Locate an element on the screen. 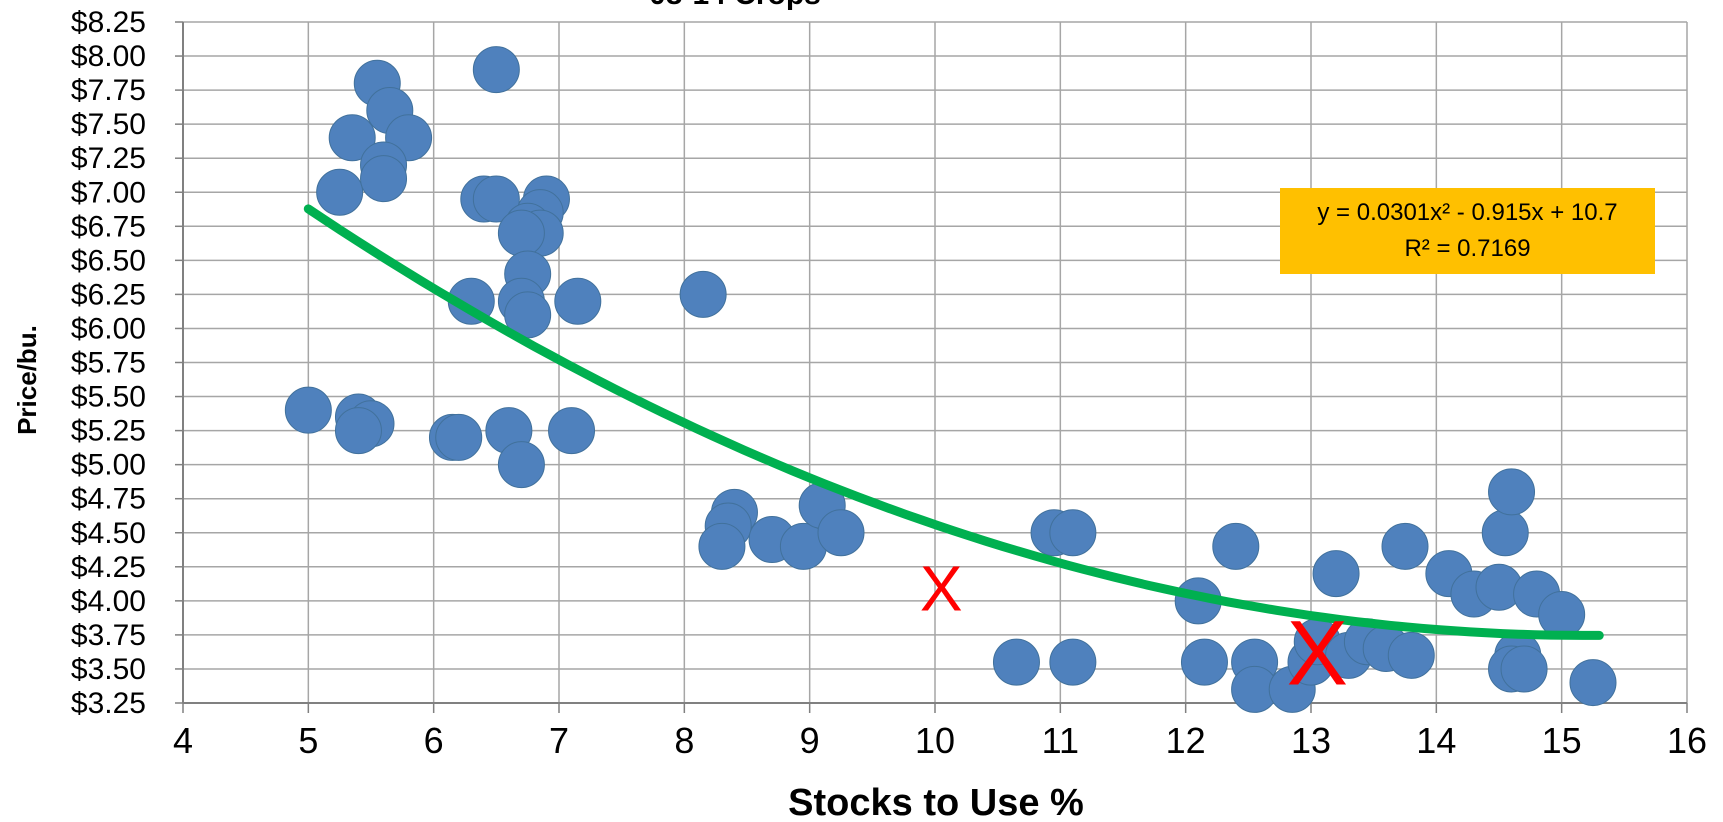 The width and height of the screenshot is (1723, 822). chart-title: 08-14 Crops is located at coordinates (735, 5).